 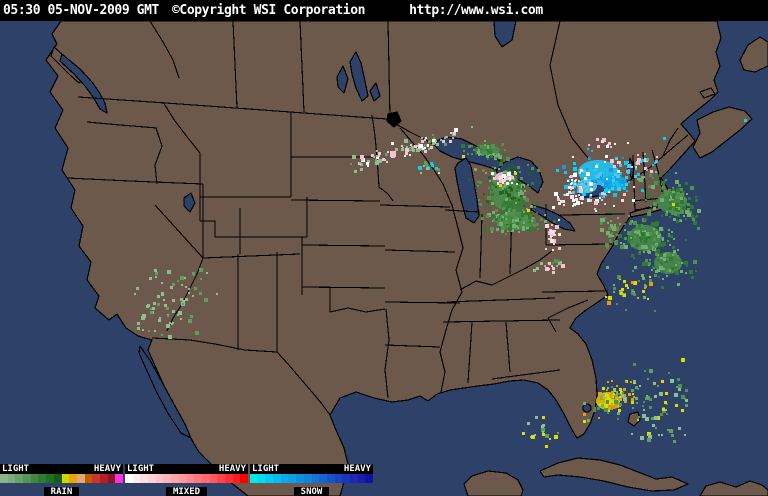 What do you see at coordinates (614, 474) in the screenshot?
I see `cuba` at bounding box center [614, 474].